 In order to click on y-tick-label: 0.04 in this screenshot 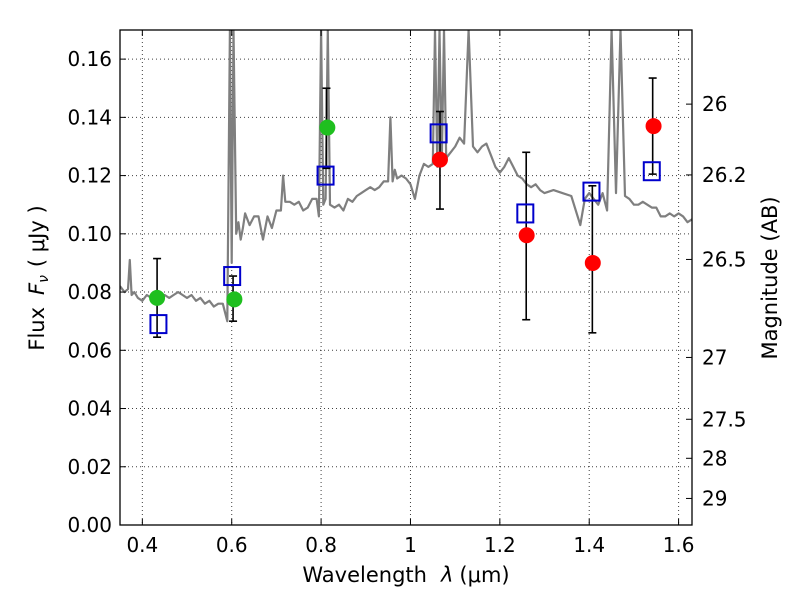, I will do `click(89, 409)`.